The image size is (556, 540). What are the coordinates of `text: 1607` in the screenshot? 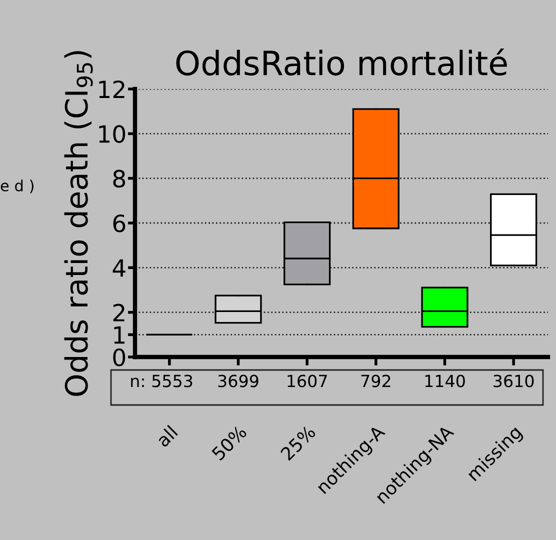 It's located at (307, 381).